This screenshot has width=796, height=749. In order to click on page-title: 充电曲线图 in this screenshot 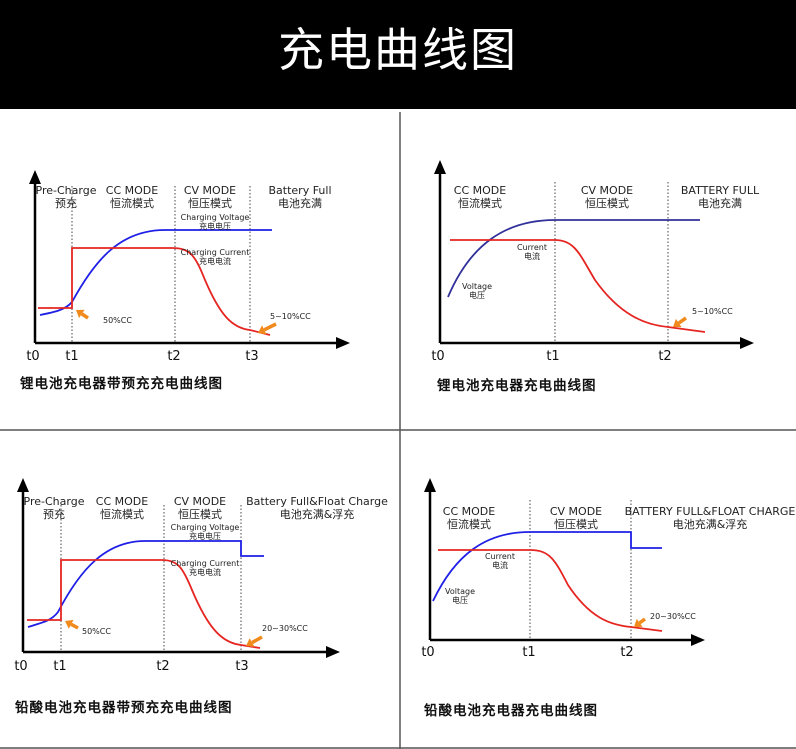, I will do `click(398, 50)`.